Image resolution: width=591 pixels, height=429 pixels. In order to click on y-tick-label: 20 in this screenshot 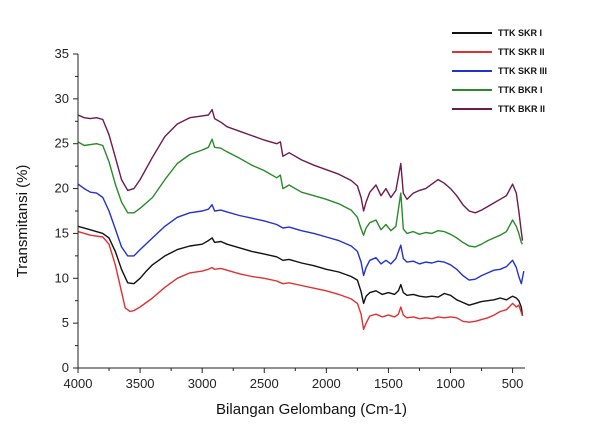, I will do `click(62, 188)`.